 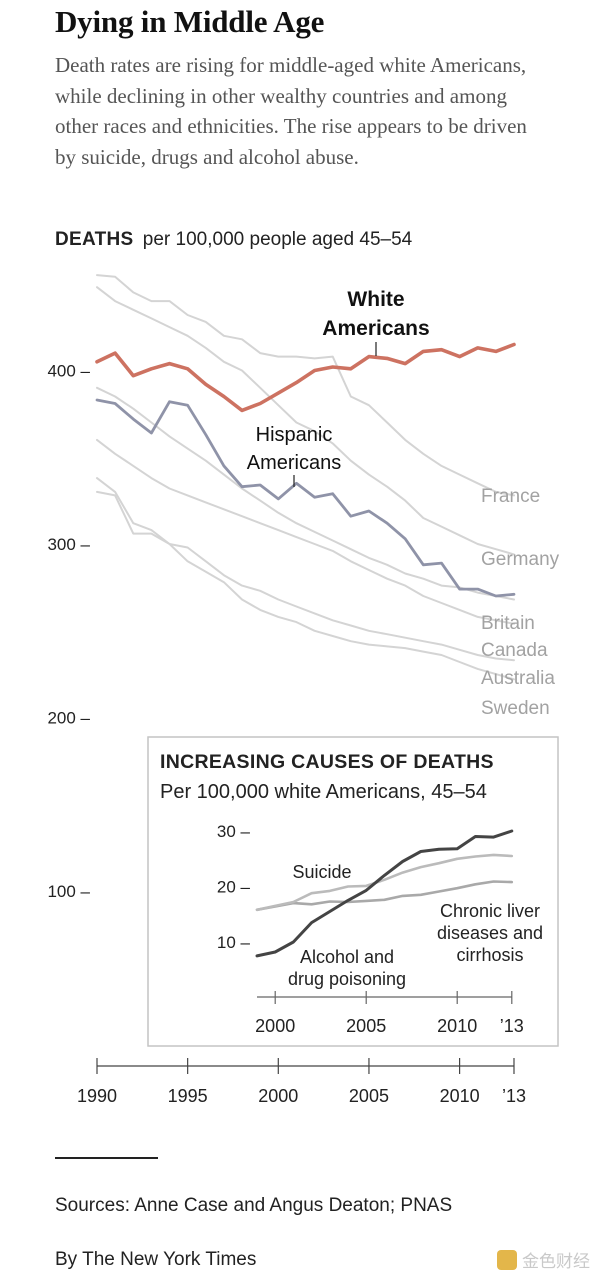 I want to click on inset-line-alcohol-and-drug-poisoning, so click(x=384, y=893).